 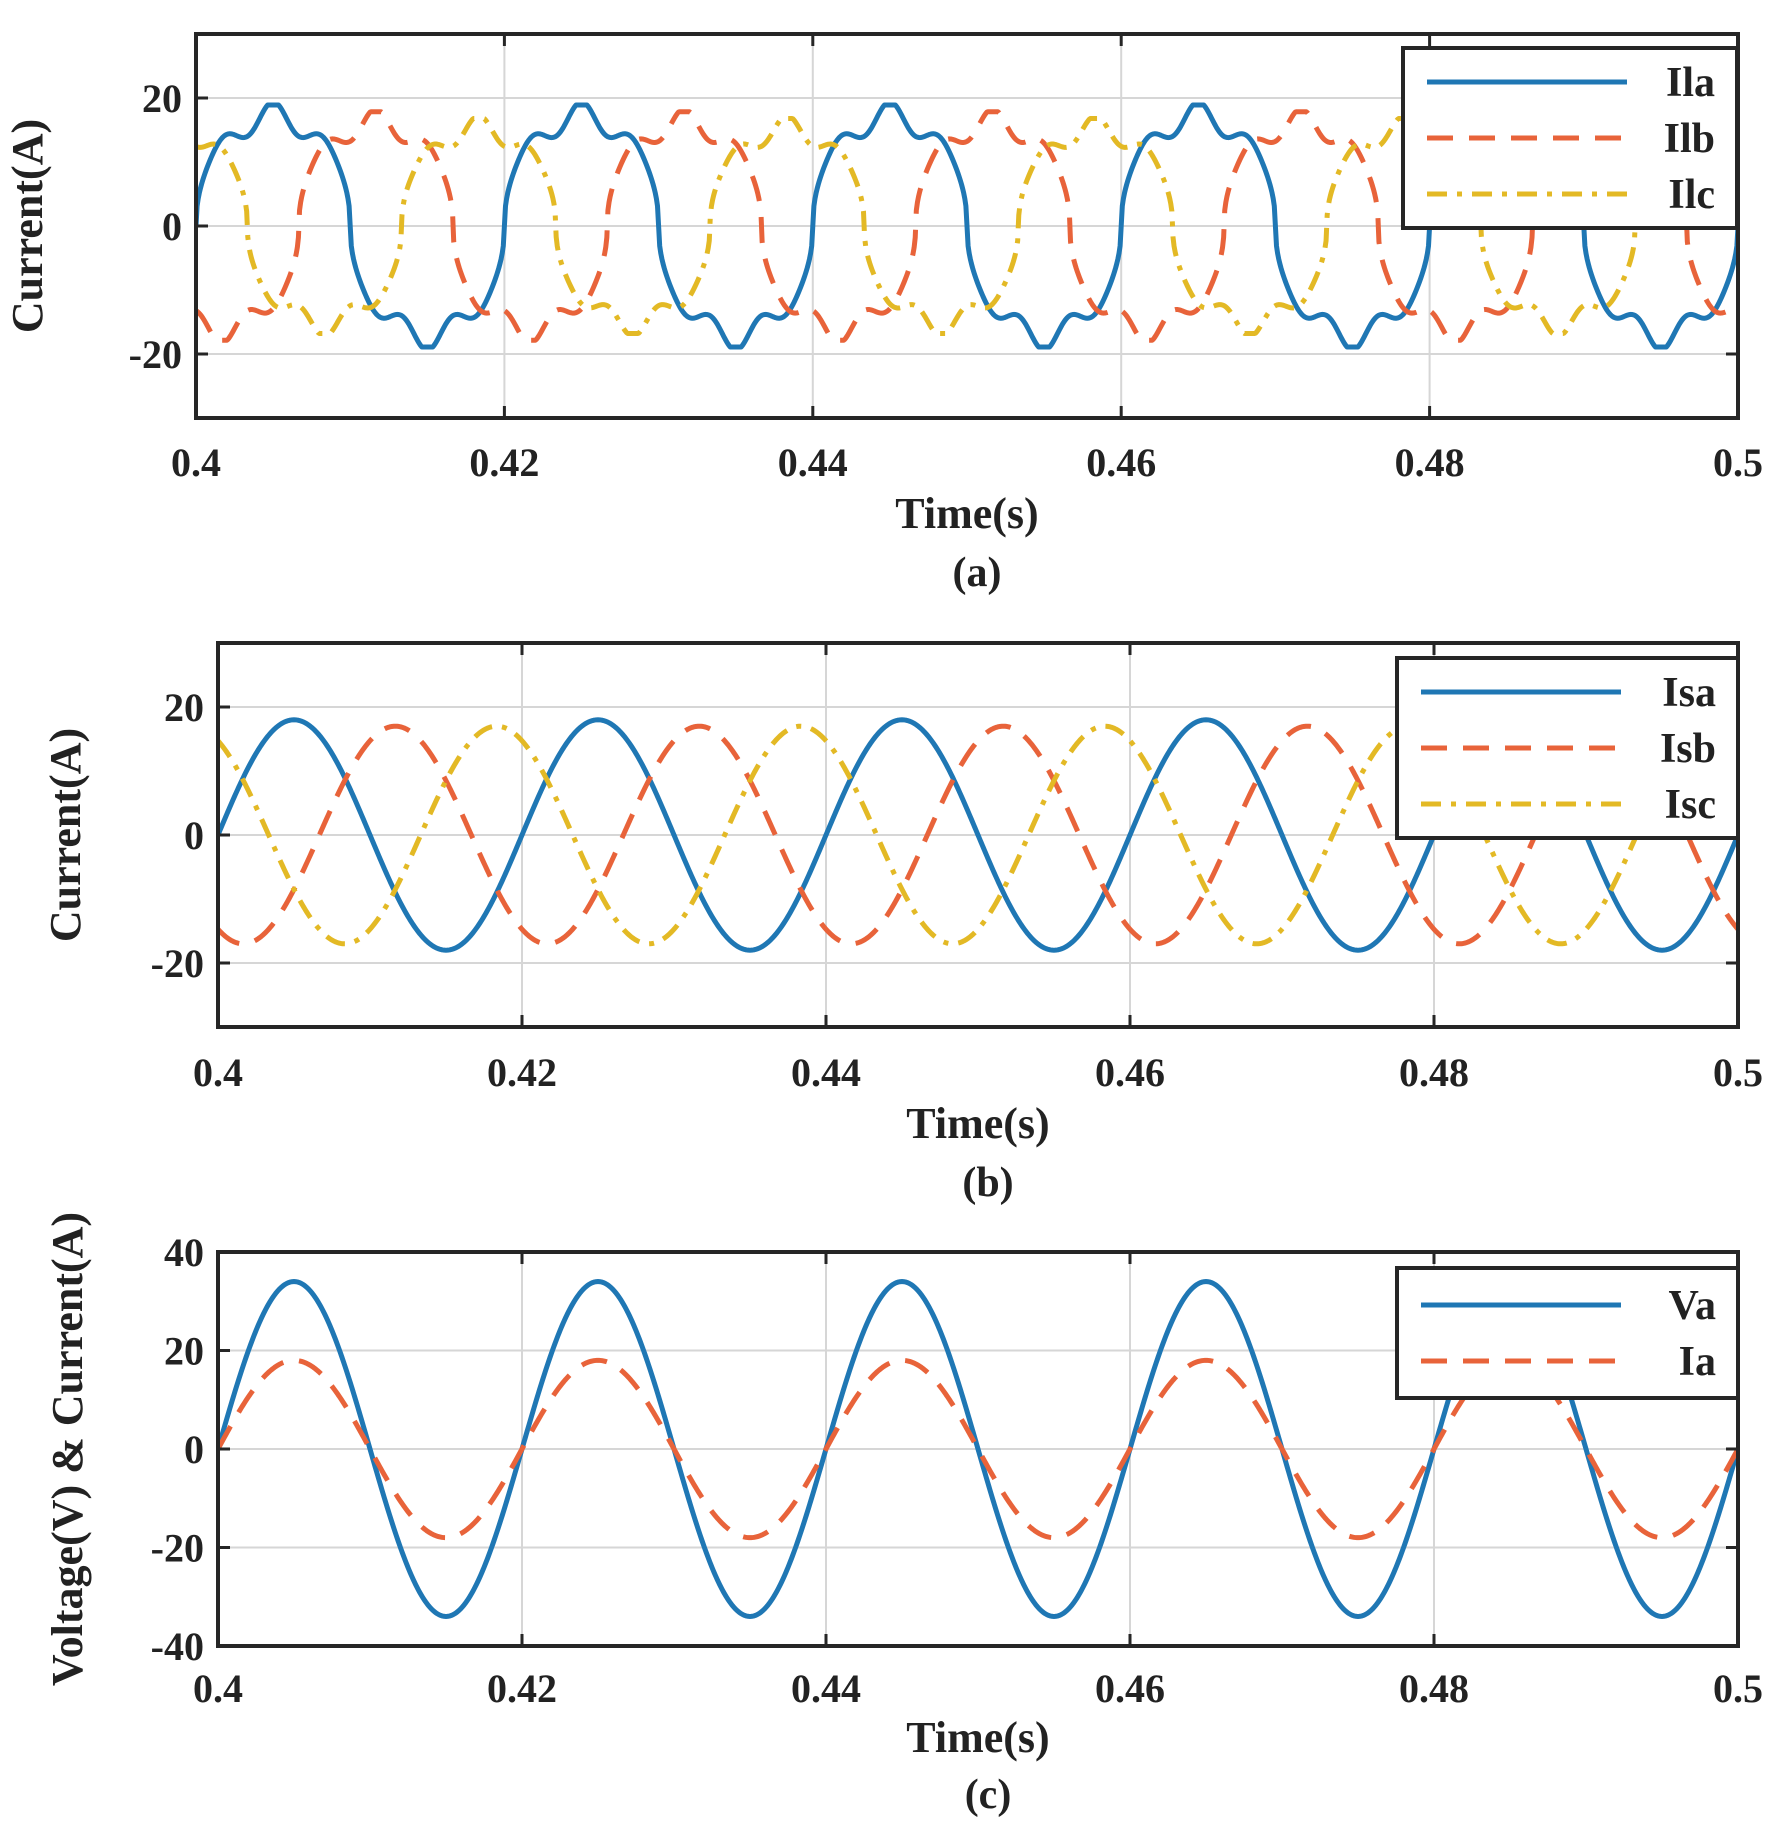 I want to click on series-line-ilb, so click(x=967, y=226).